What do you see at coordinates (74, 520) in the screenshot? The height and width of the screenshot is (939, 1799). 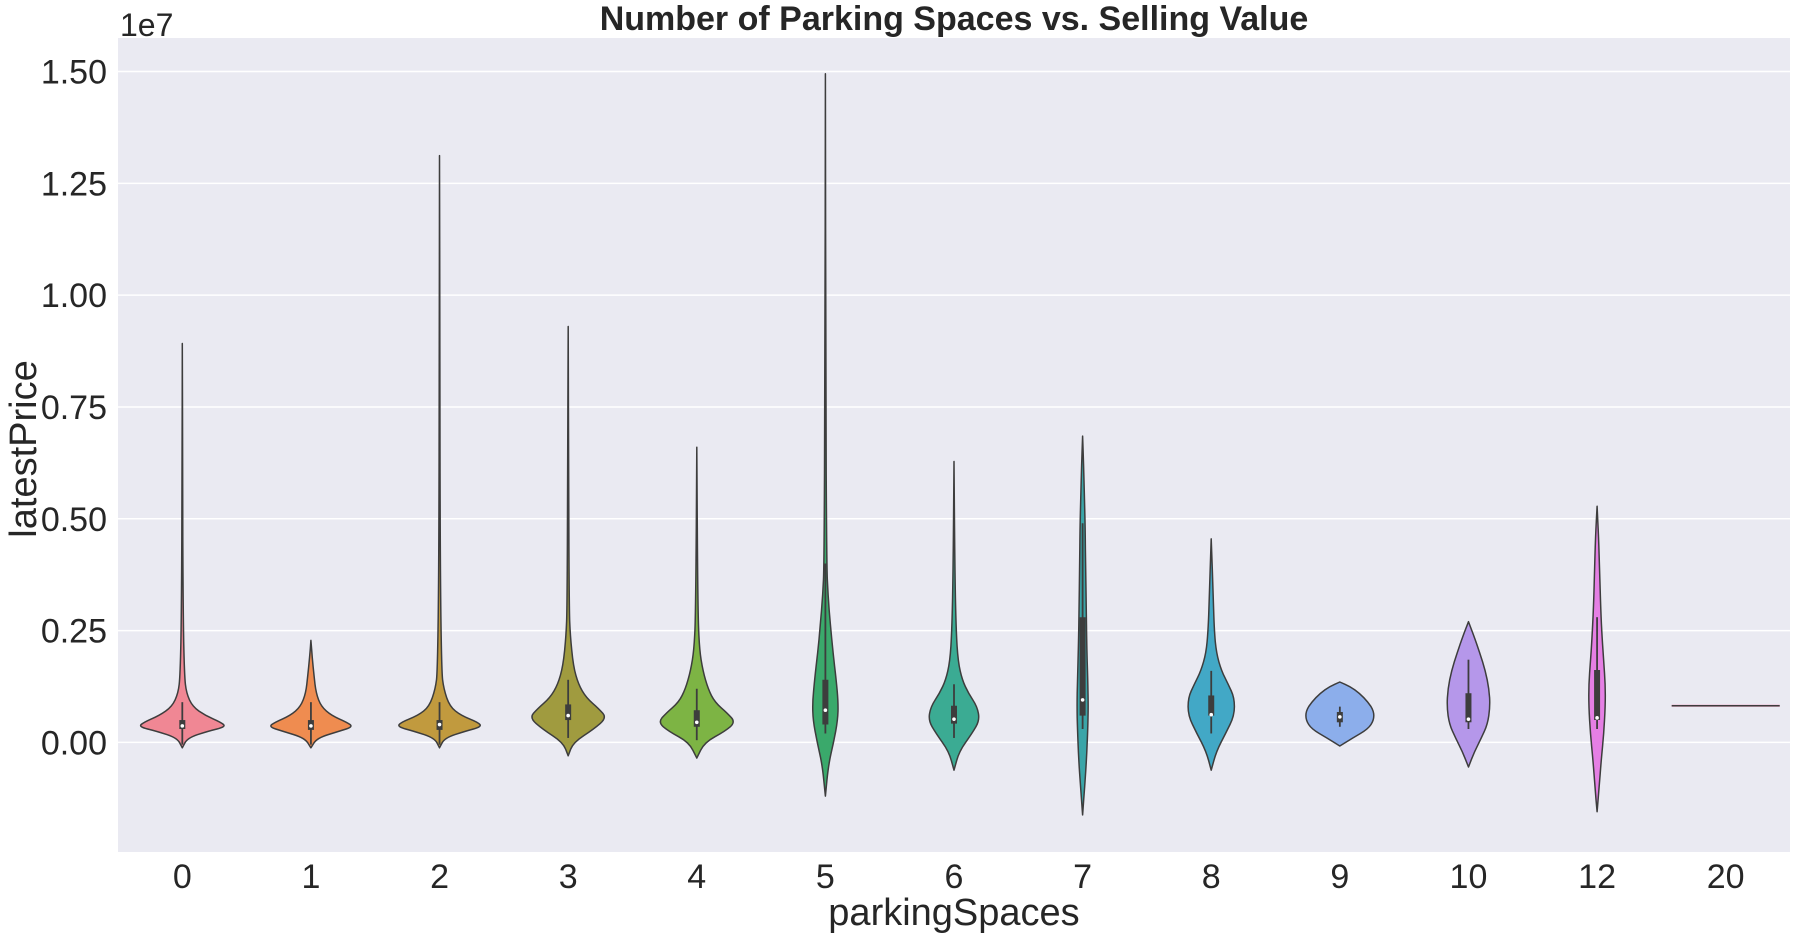 I see `y-tick-label: 0.50` at bounding box center [74, 520].